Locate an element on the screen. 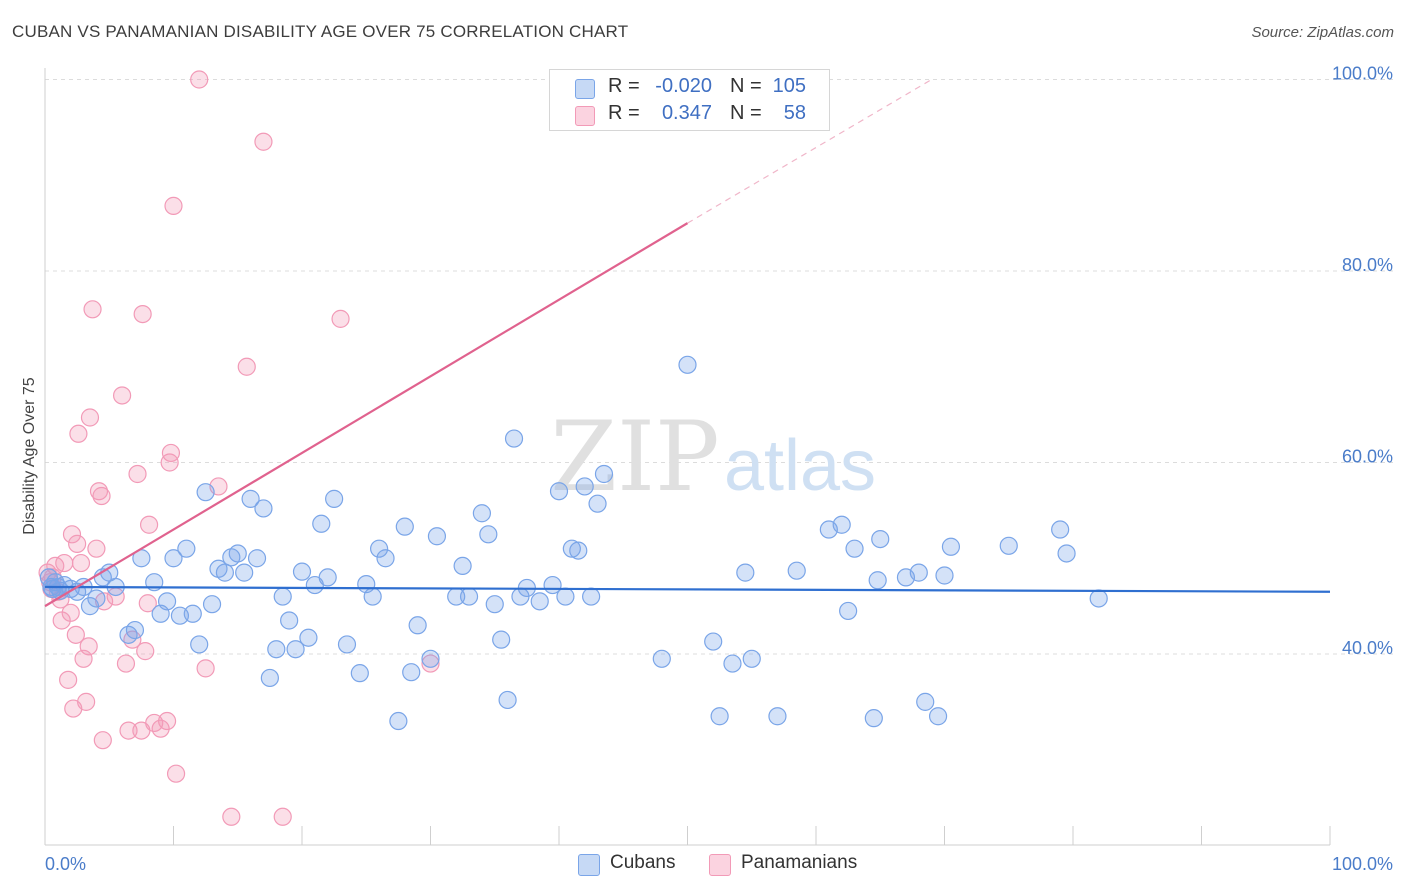  legend-r-value: 0.347 is located at coordinates (686, 113).